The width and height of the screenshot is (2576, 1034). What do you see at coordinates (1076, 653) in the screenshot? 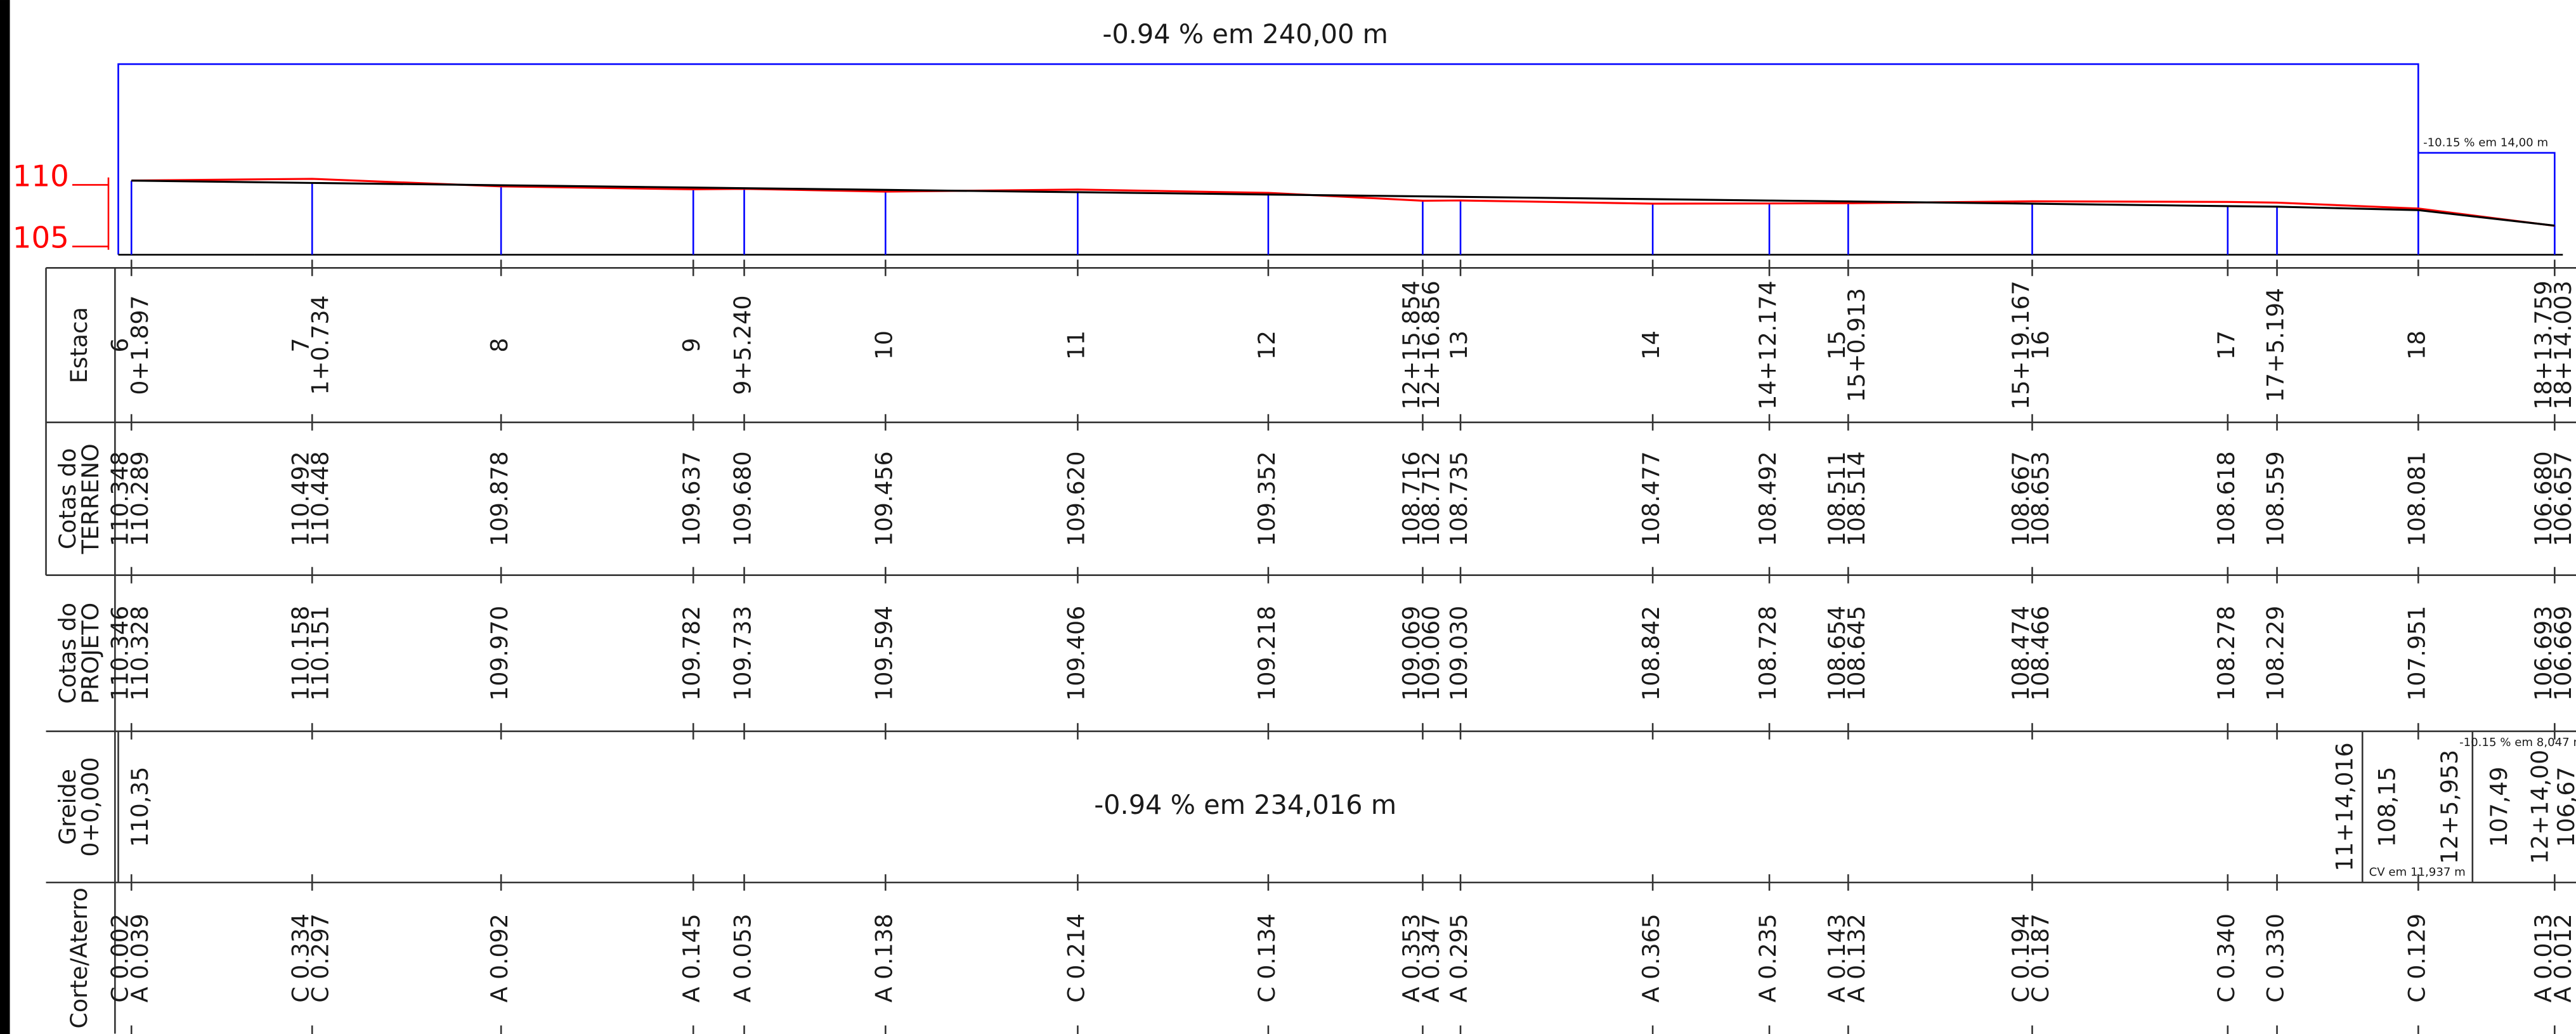
I see `cell-projeto: 109.406` at bounding box center [1076, 653].